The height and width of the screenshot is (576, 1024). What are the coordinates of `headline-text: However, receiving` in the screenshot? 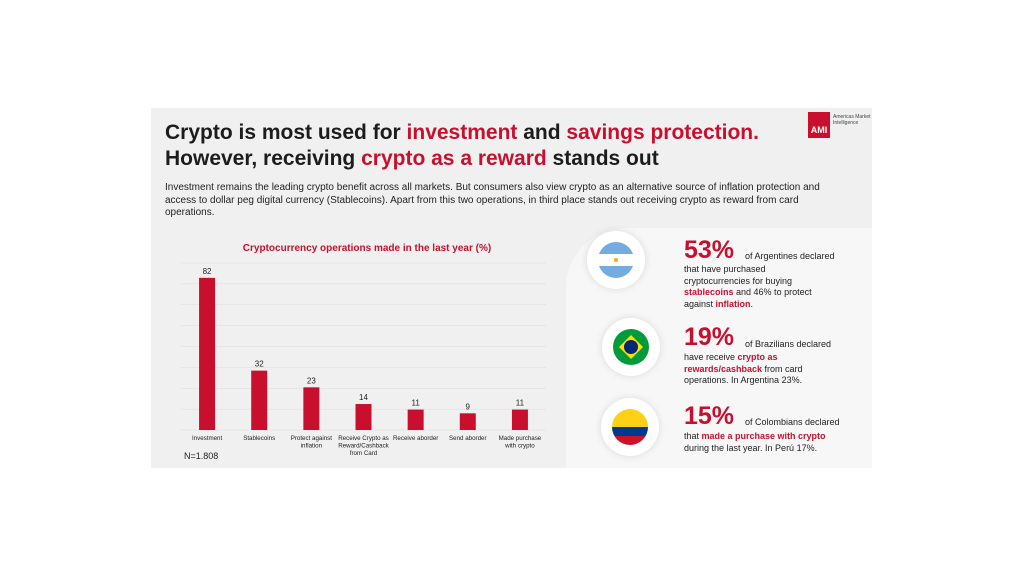 It's located at (263, 158).